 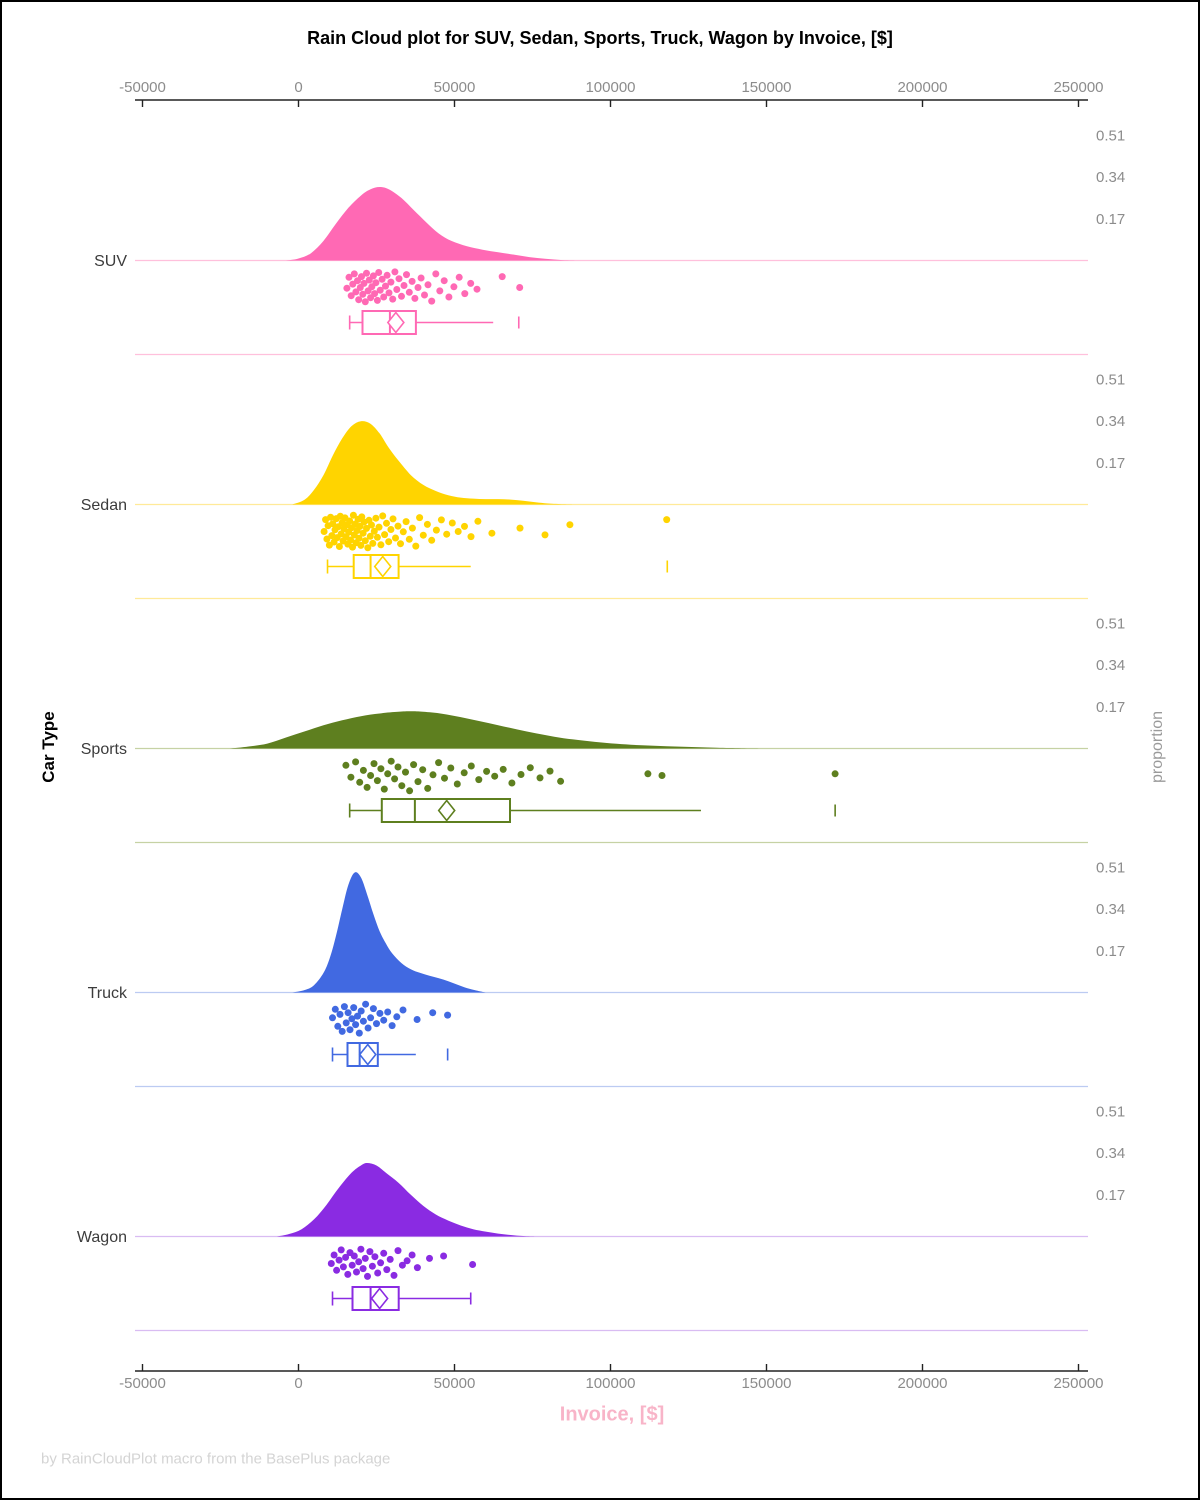 I want to click on x-tick-label: -50000, so click(x=142, y=1383).